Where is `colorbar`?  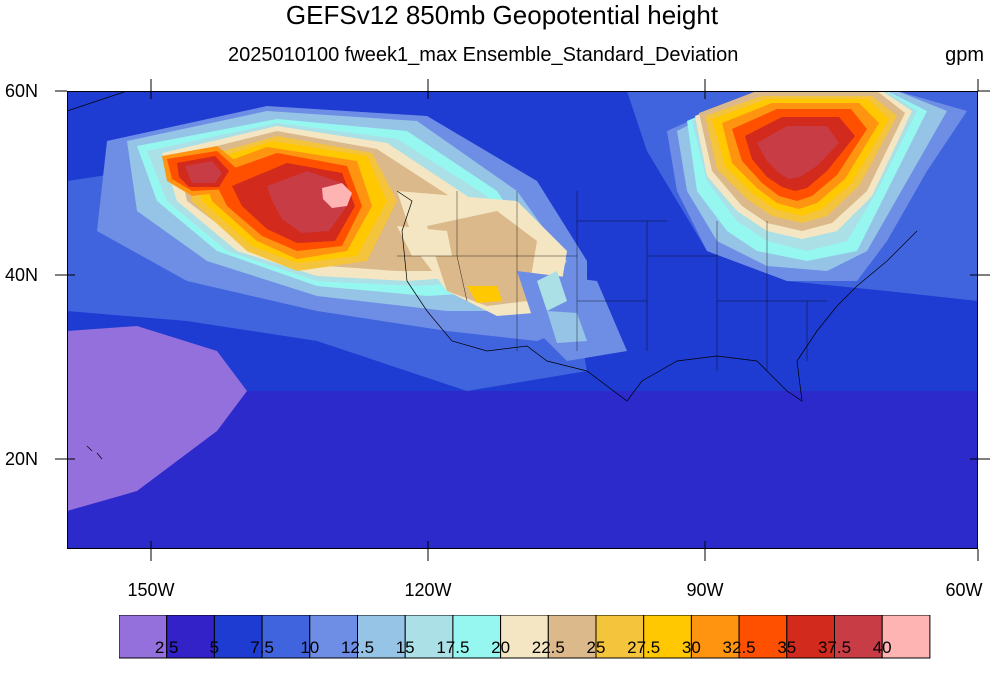
colorbar is located at coordinates (525, 637).